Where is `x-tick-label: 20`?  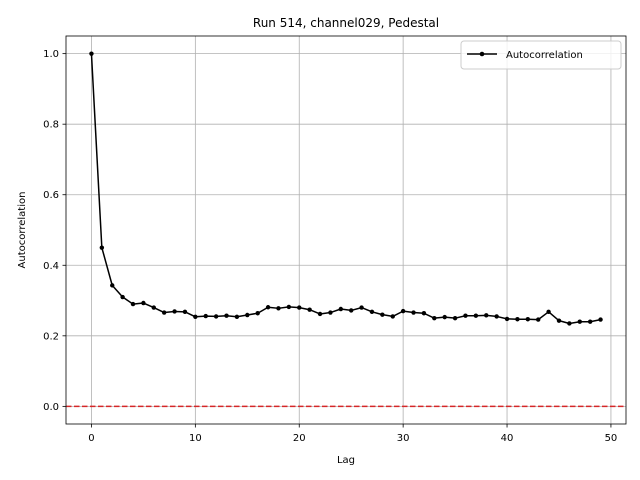
x-tick-label: 20 is located at coordinates (299, 438).